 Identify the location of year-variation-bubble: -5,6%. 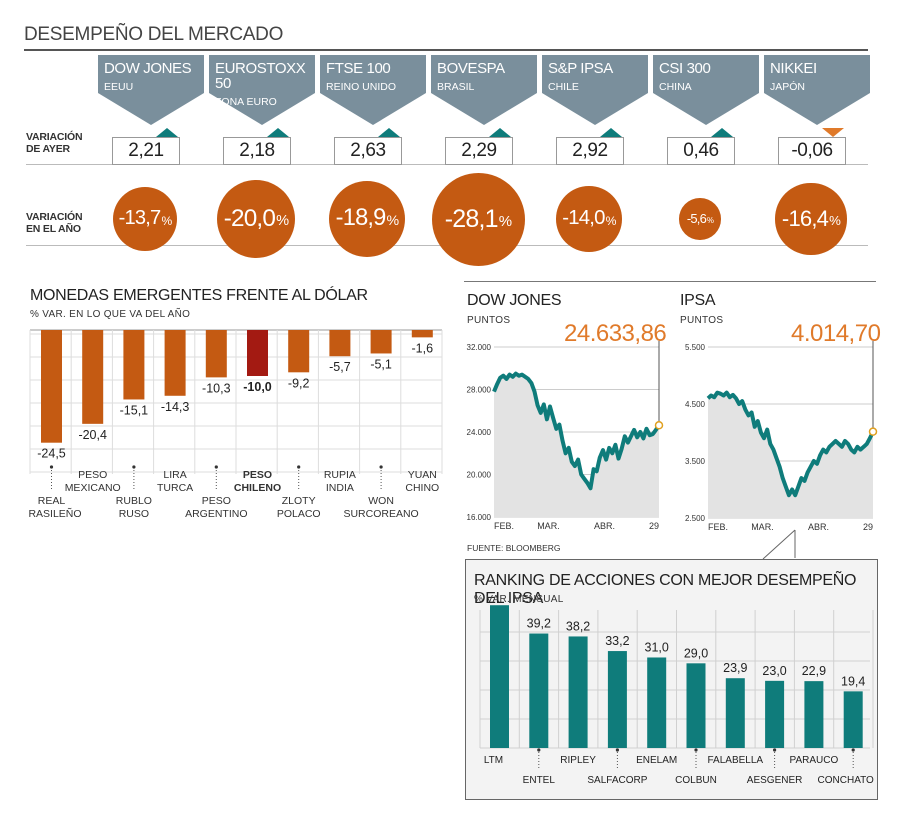
(700, 219).